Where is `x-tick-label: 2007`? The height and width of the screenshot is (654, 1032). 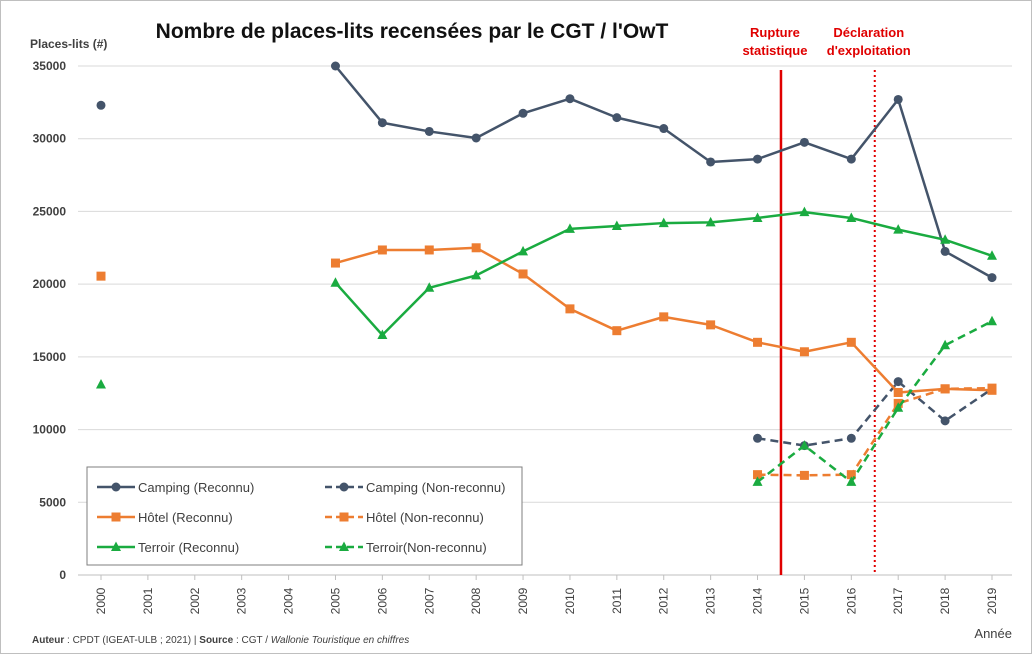
x-tick-label: 2007 is located at coordinates (429, 600).